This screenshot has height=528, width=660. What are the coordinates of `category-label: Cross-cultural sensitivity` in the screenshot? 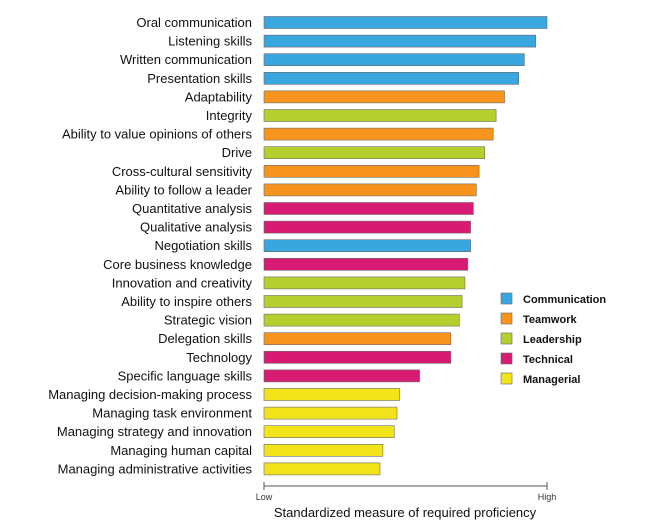 It's located at (182, 171).